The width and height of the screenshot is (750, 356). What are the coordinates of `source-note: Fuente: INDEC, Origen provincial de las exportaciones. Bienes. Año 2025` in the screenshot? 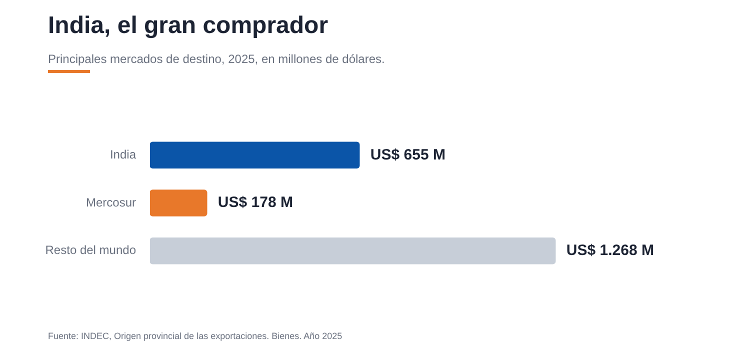 It's located at (195, 336).